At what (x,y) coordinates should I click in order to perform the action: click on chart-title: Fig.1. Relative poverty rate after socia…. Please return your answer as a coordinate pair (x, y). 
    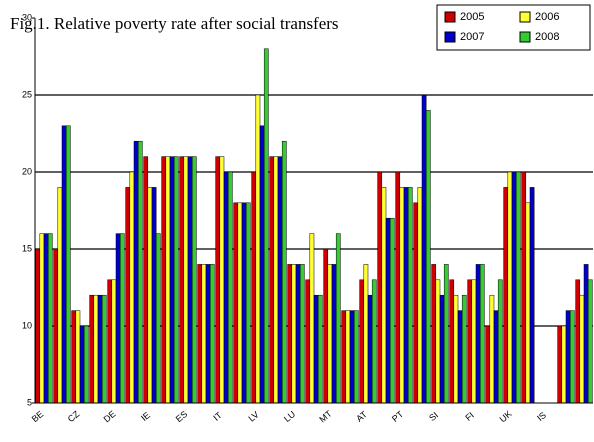
    Looking at the image, I should click on (174, 23).